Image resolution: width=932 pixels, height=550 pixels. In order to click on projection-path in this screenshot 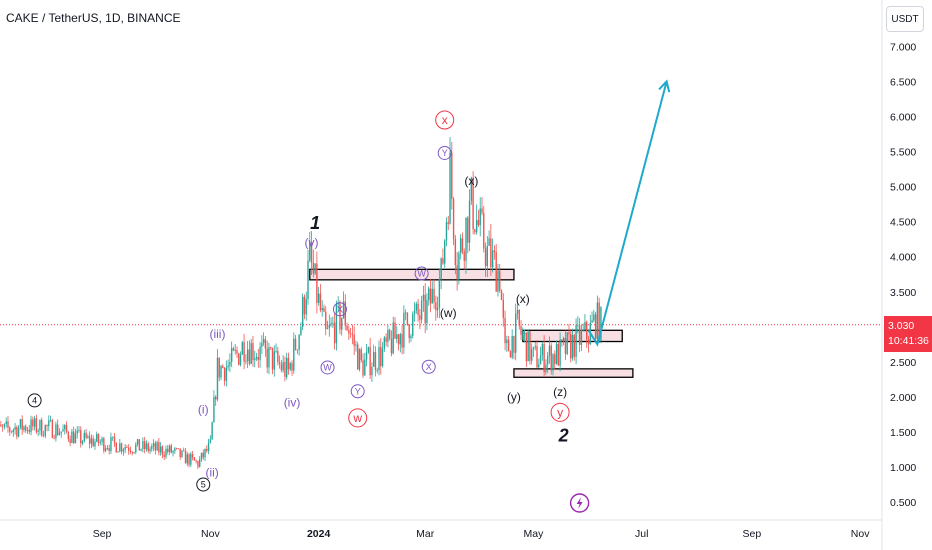, I will do `click(627, 214)`.